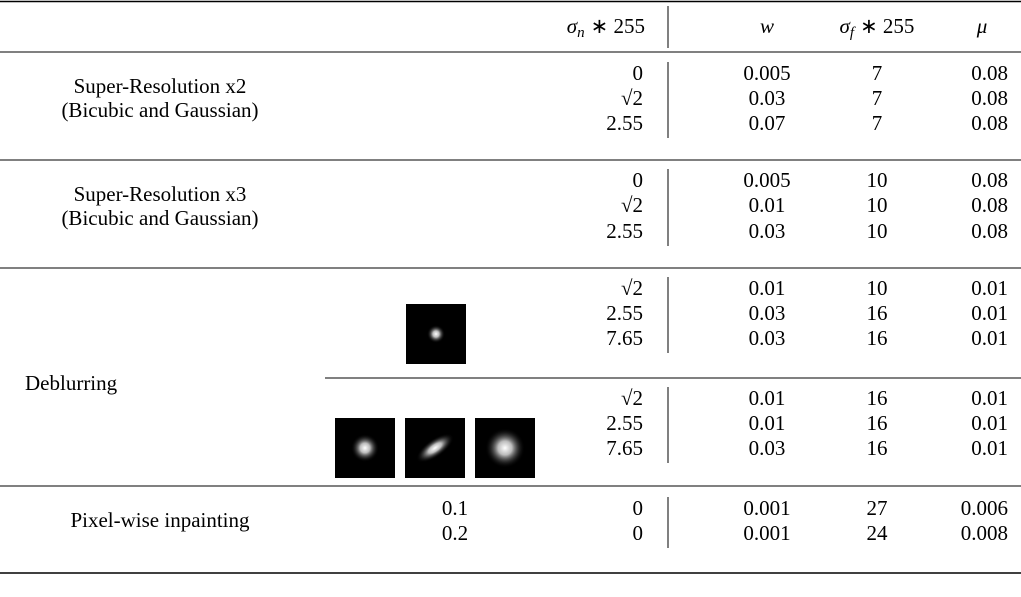 The height and width of the screenshot is (597, 1021). I want to click on cell: 0.008, so click(984, 533).